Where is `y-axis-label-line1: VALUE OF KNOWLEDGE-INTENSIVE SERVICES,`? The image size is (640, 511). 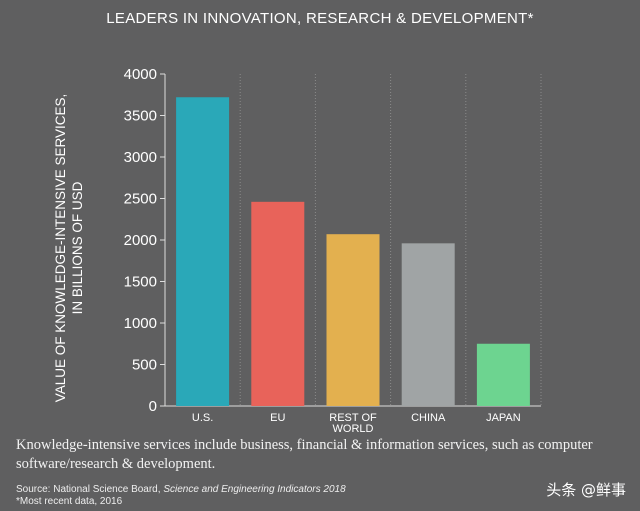
y-axis-label-line1: VALUE OF KNOWLEDGE-INTENSIVE SERVICES, is located at coordinates (60, 248).